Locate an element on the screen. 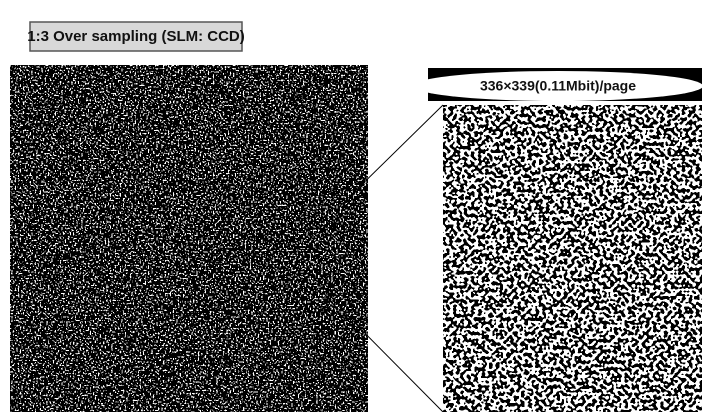  left-label: 1:3 Over sampling (SLM: CCD) is located at coordinates (136, 36).